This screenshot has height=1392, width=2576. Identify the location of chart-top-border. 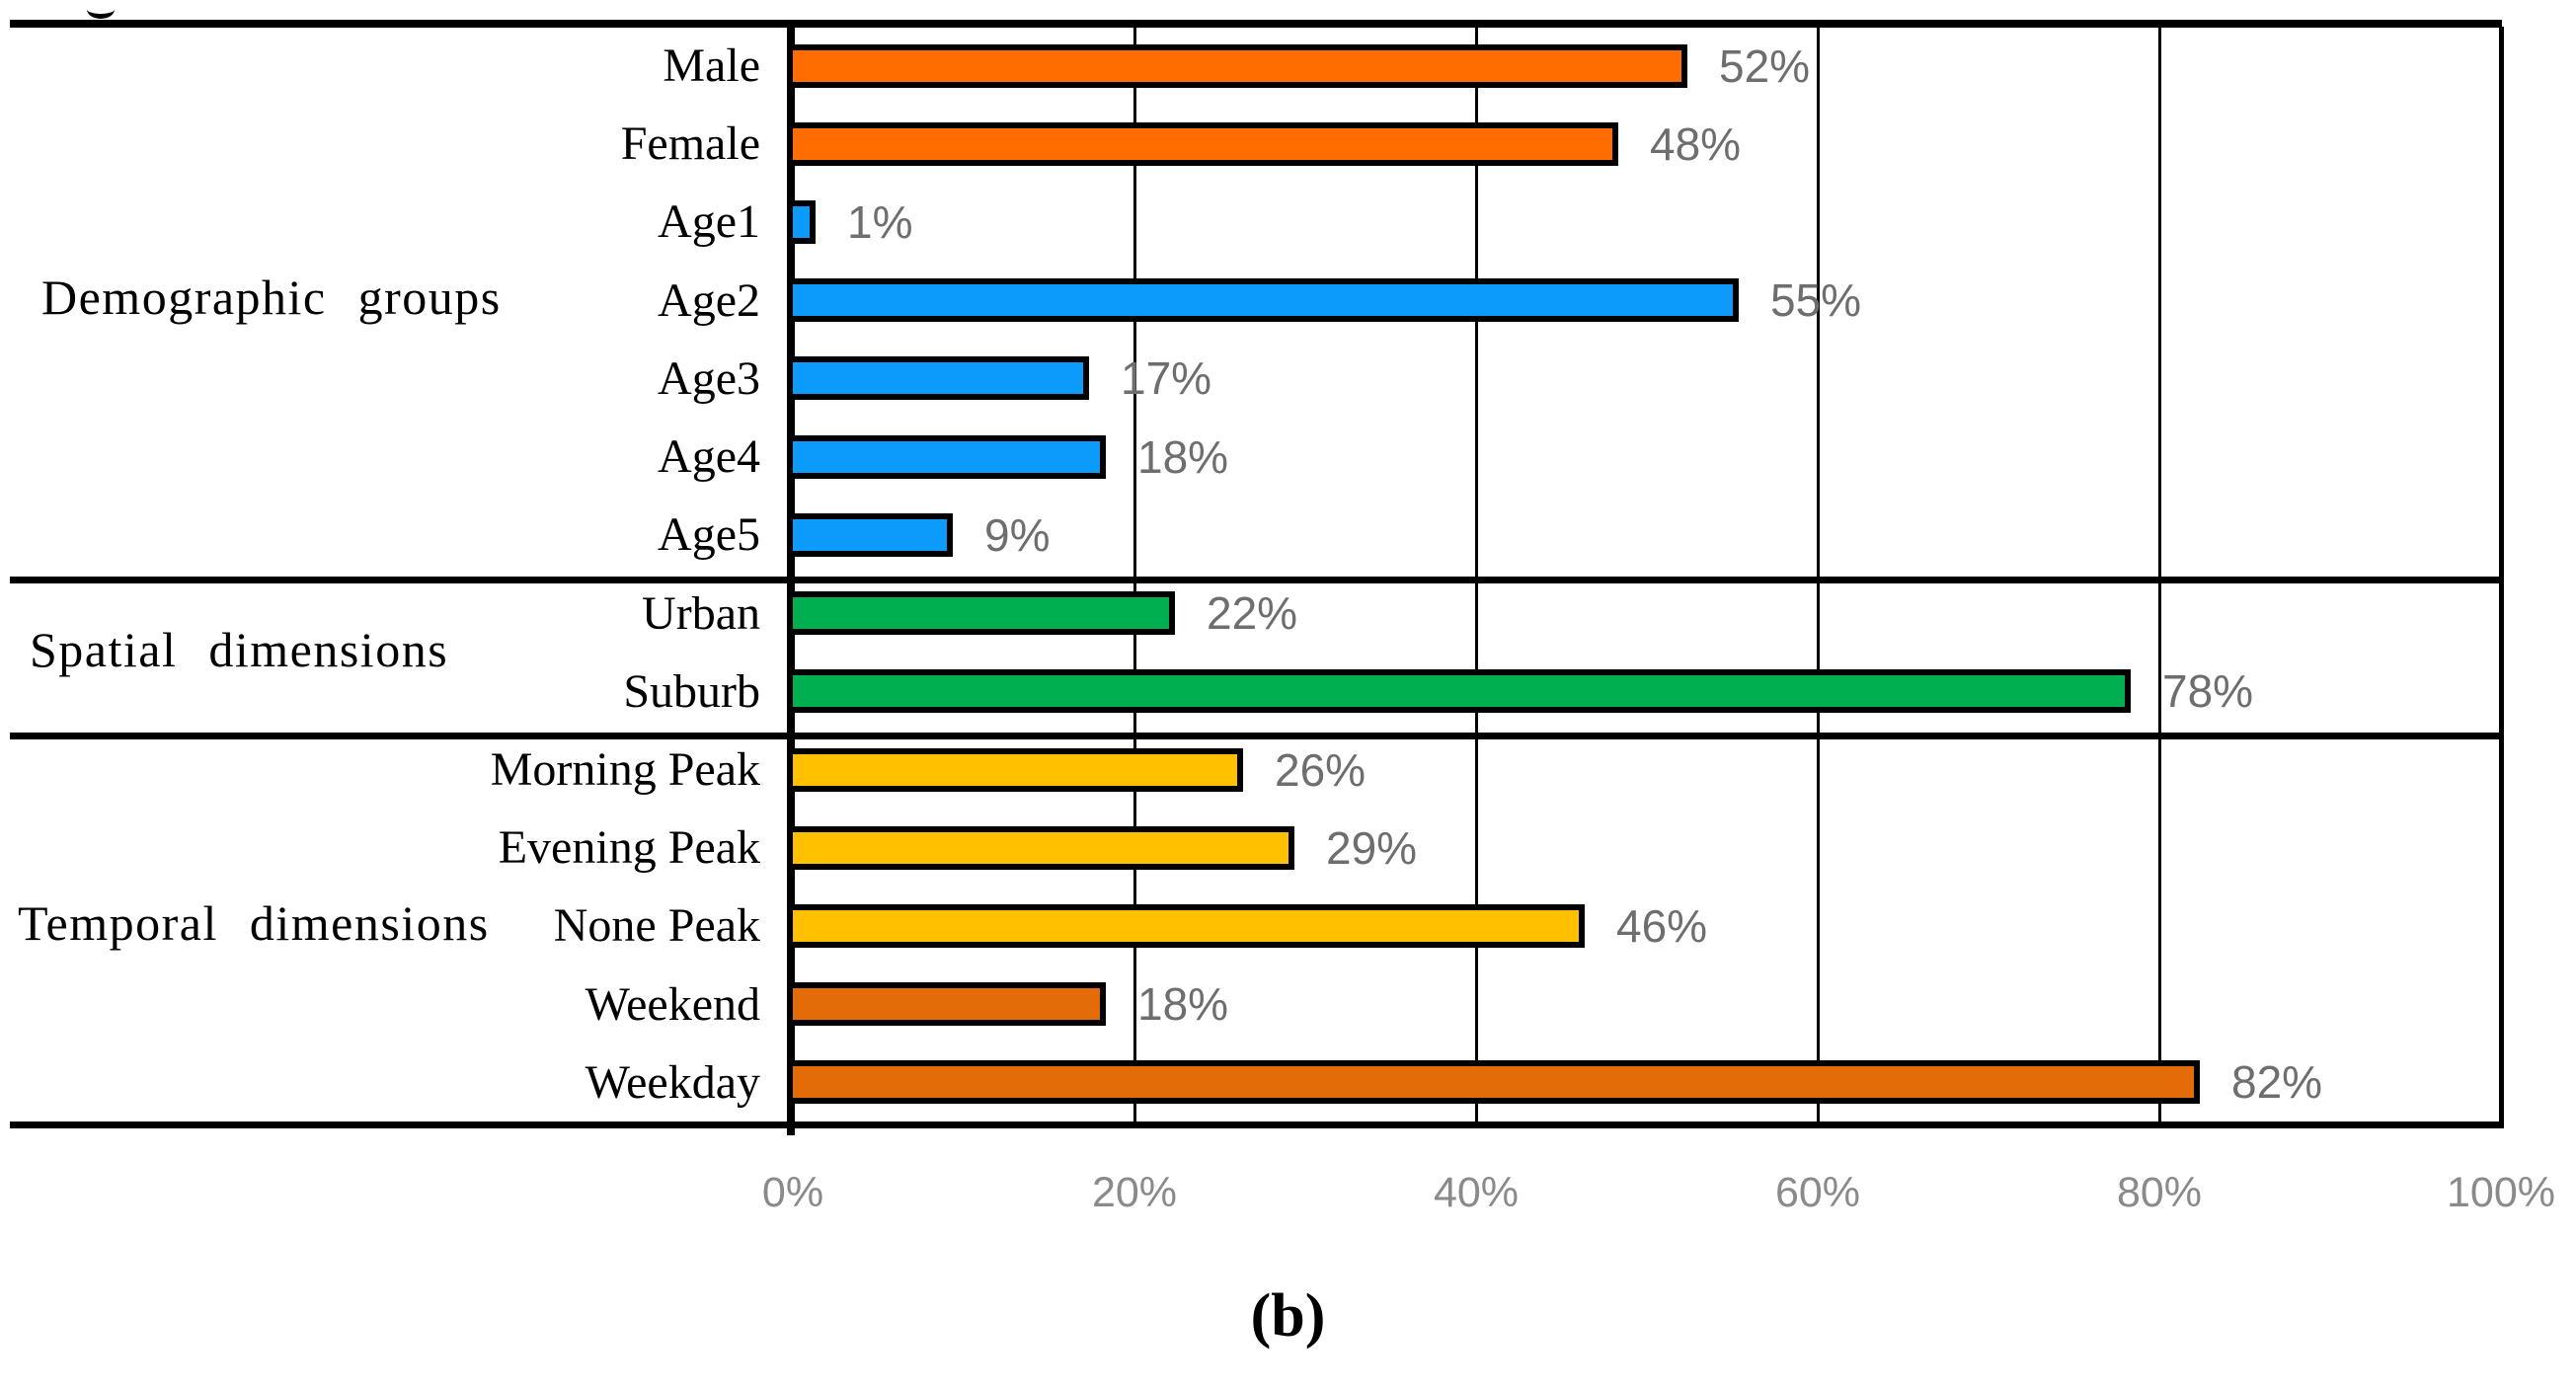
(1256, 24).